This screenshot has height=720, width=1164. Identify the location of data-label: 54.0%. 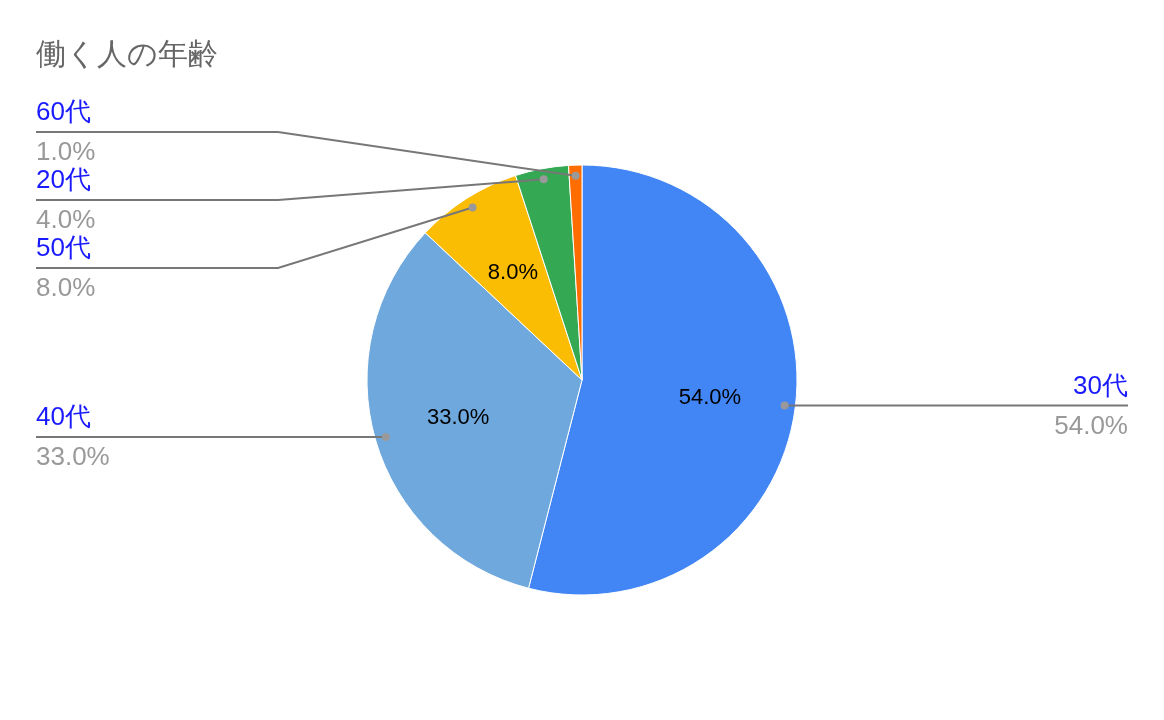
(710, 397).